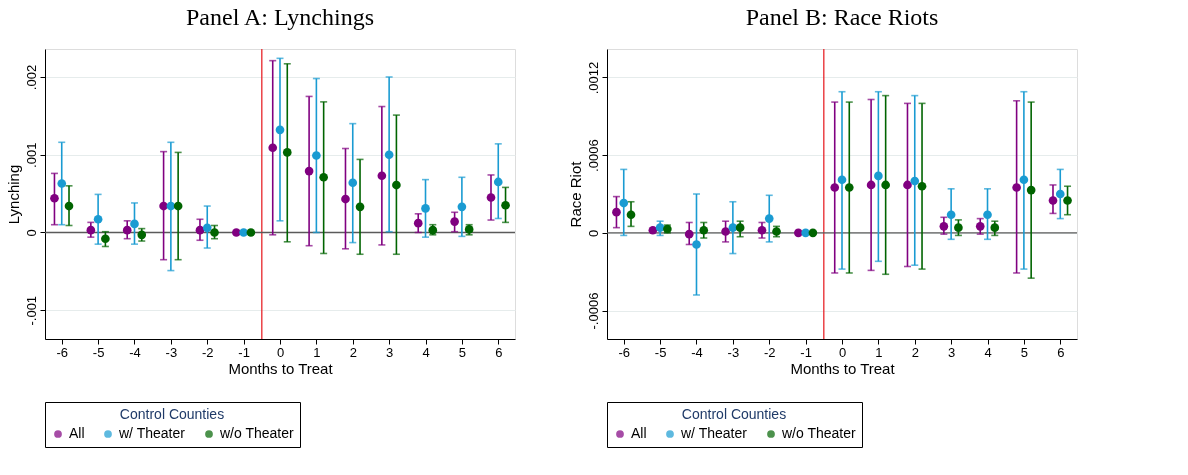 The height and width of the screenshot is (475, 1188). I want to click on y-tick-label: .001, so click(31, 155).